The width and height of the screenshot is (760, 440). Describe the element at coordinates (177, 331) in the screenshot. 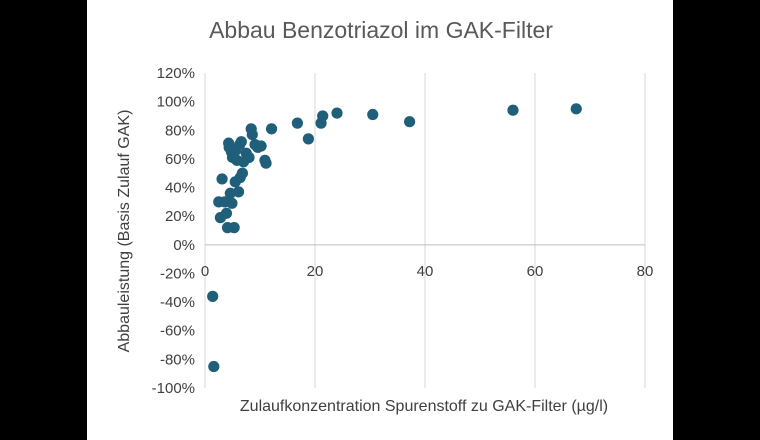

I see `y-tick-label: -60%` at that location.